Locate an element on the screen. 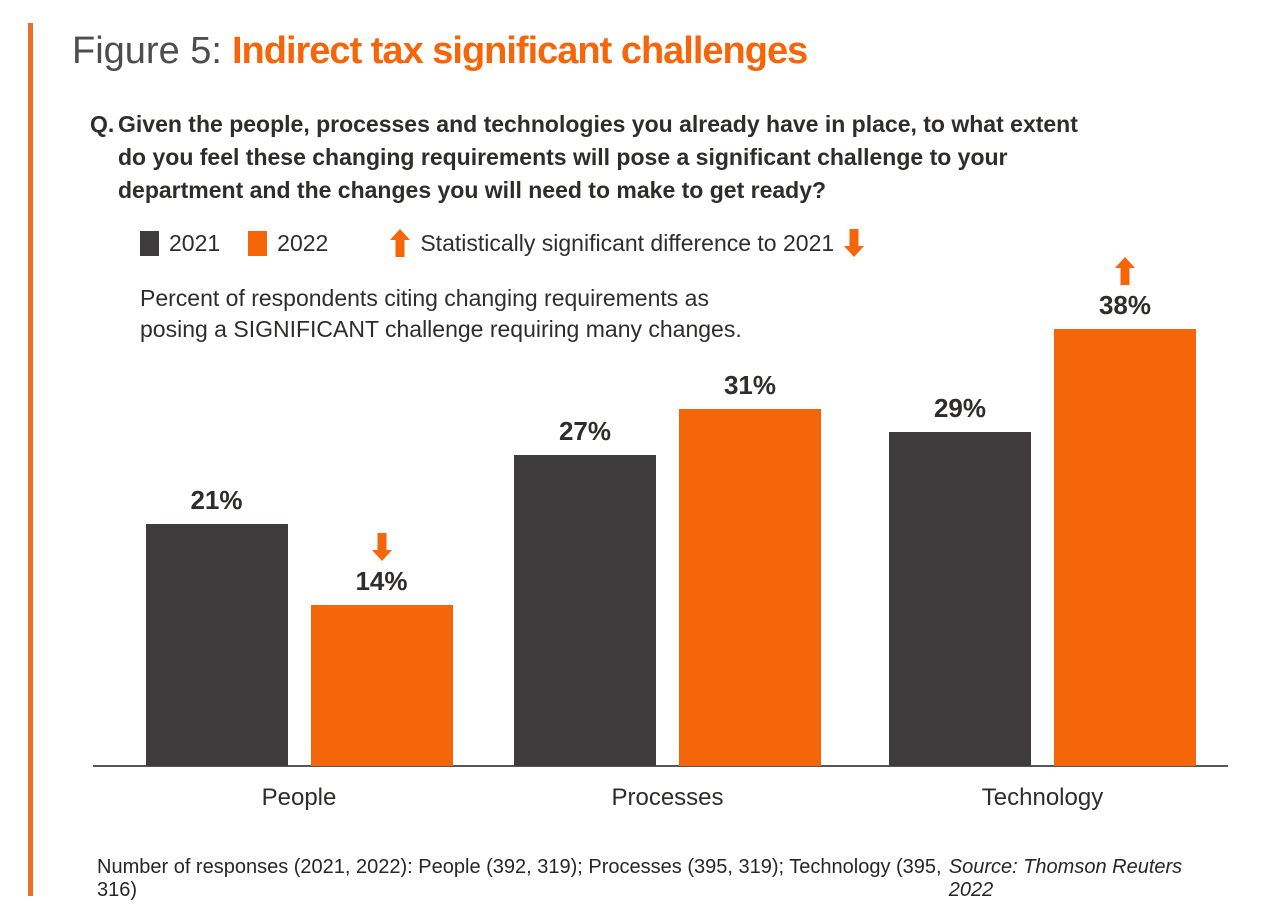 This screenshot has width=1272, height=923. bar-2021-processes is located at coordinates (585, 610).